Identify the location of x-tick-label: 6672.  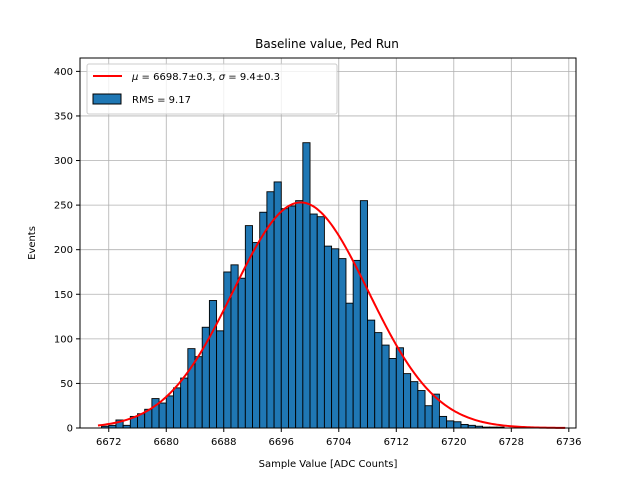
(108, 442).